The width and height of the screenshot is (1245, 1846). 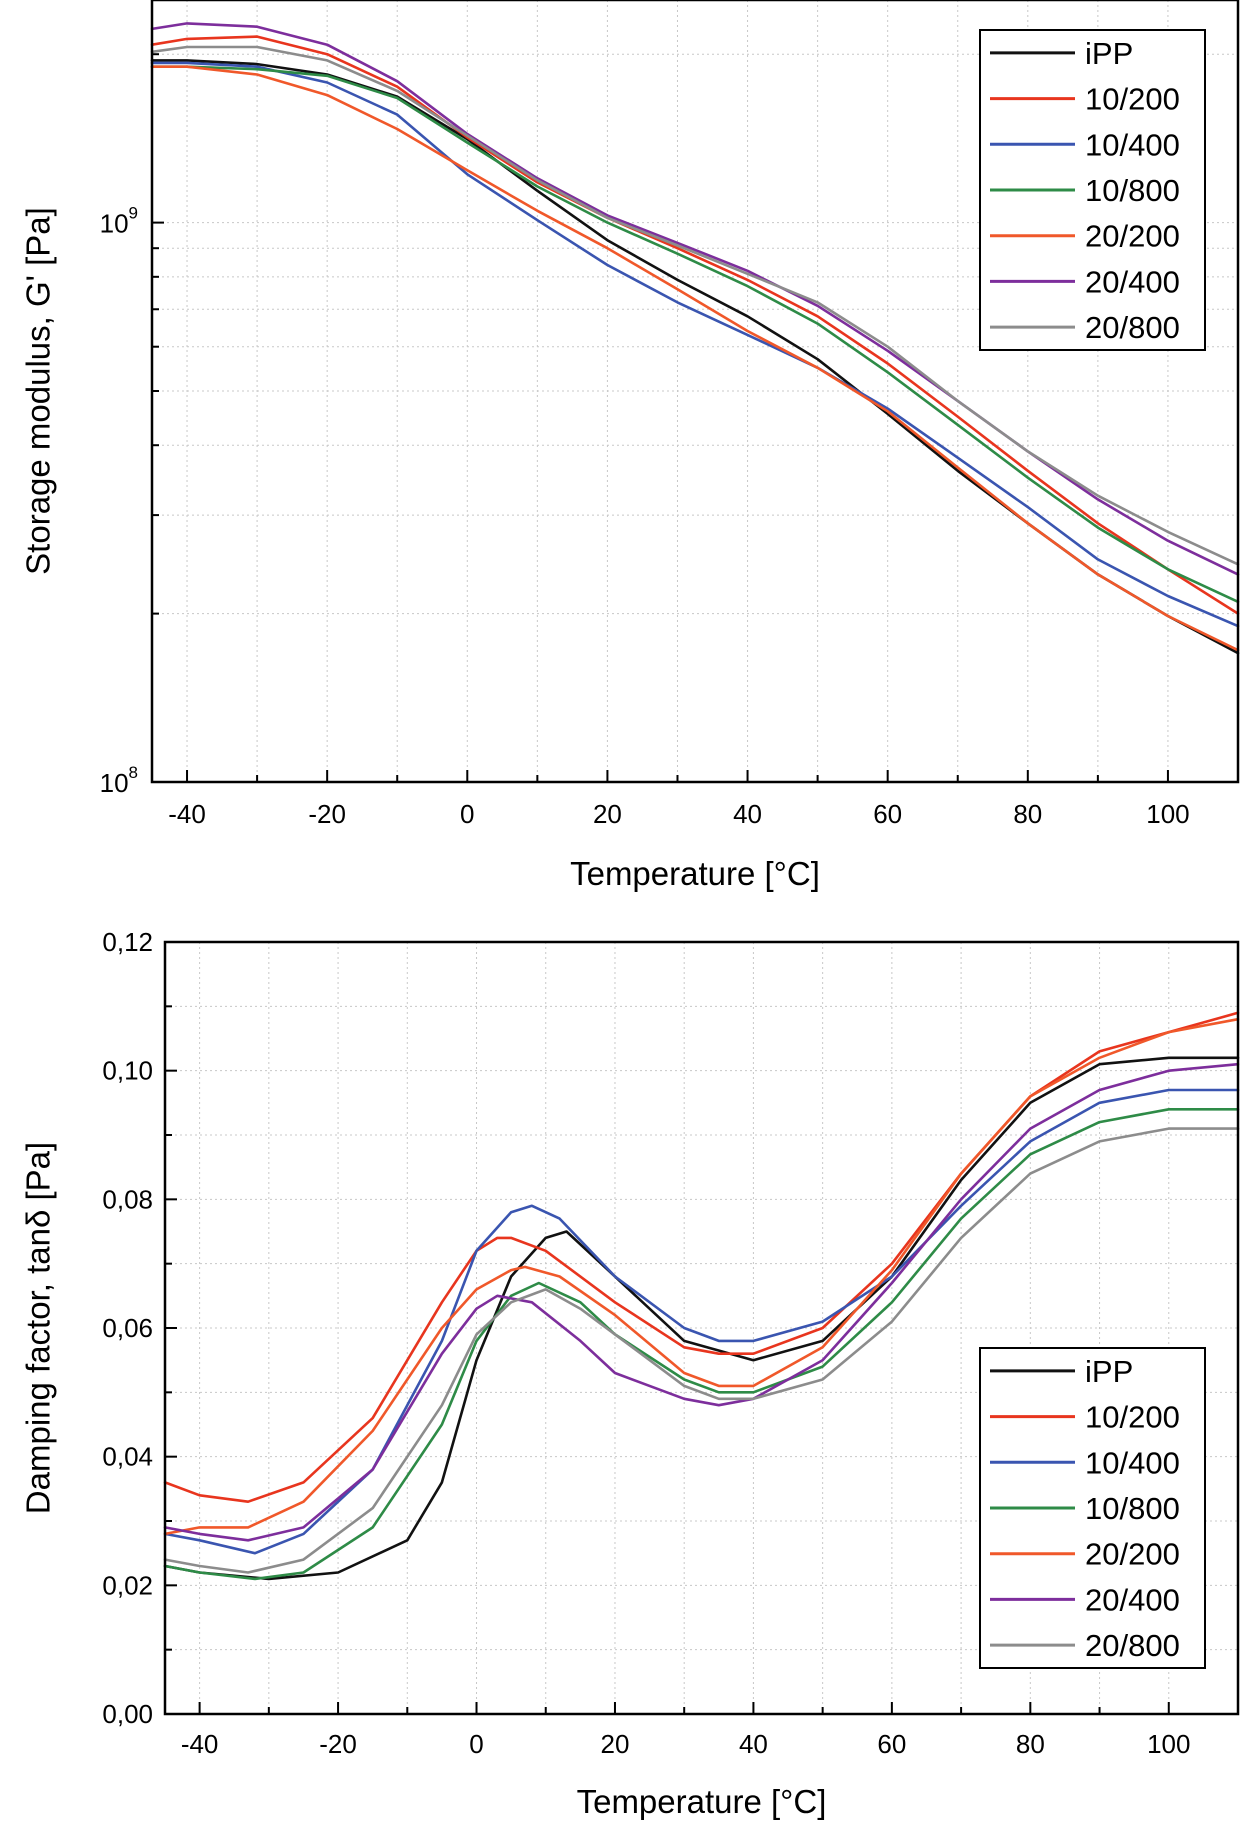 What do you see at coordinates (38, 1328) in the screenshot?
I see `y-axis-title: Damping factor, tanδ [Pa]` at bounding box center [38, 1328].